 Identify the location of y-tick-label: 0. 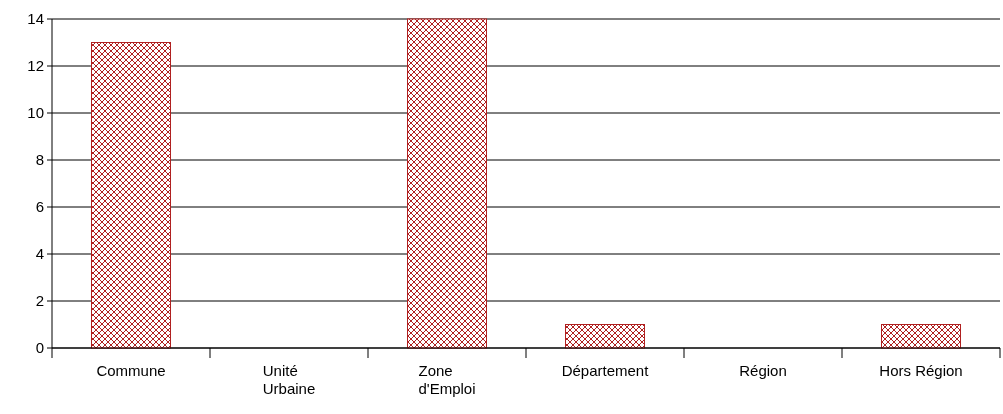
(39, 348).